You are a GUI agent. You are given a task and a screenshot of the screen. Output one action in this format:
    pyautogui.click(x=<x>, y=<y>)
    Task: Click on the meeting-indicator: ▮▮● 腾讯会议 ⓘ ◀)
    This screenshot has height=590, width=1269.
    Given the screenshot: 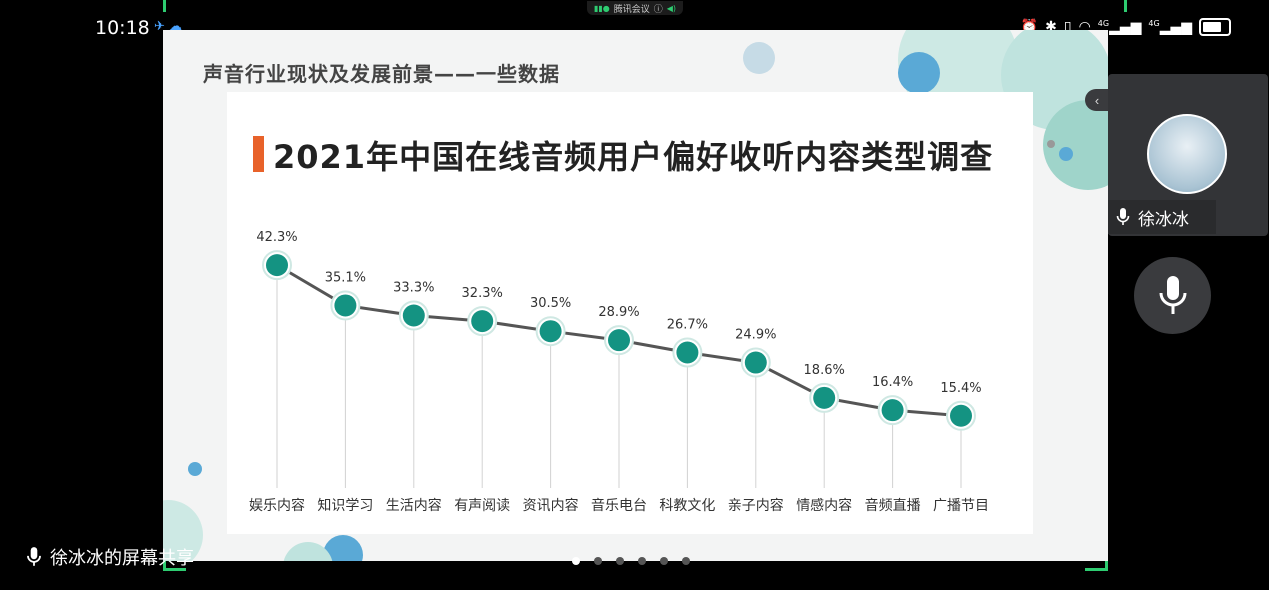 What is the action you would take?
    pyautogui.click(x=635, y=8)
    